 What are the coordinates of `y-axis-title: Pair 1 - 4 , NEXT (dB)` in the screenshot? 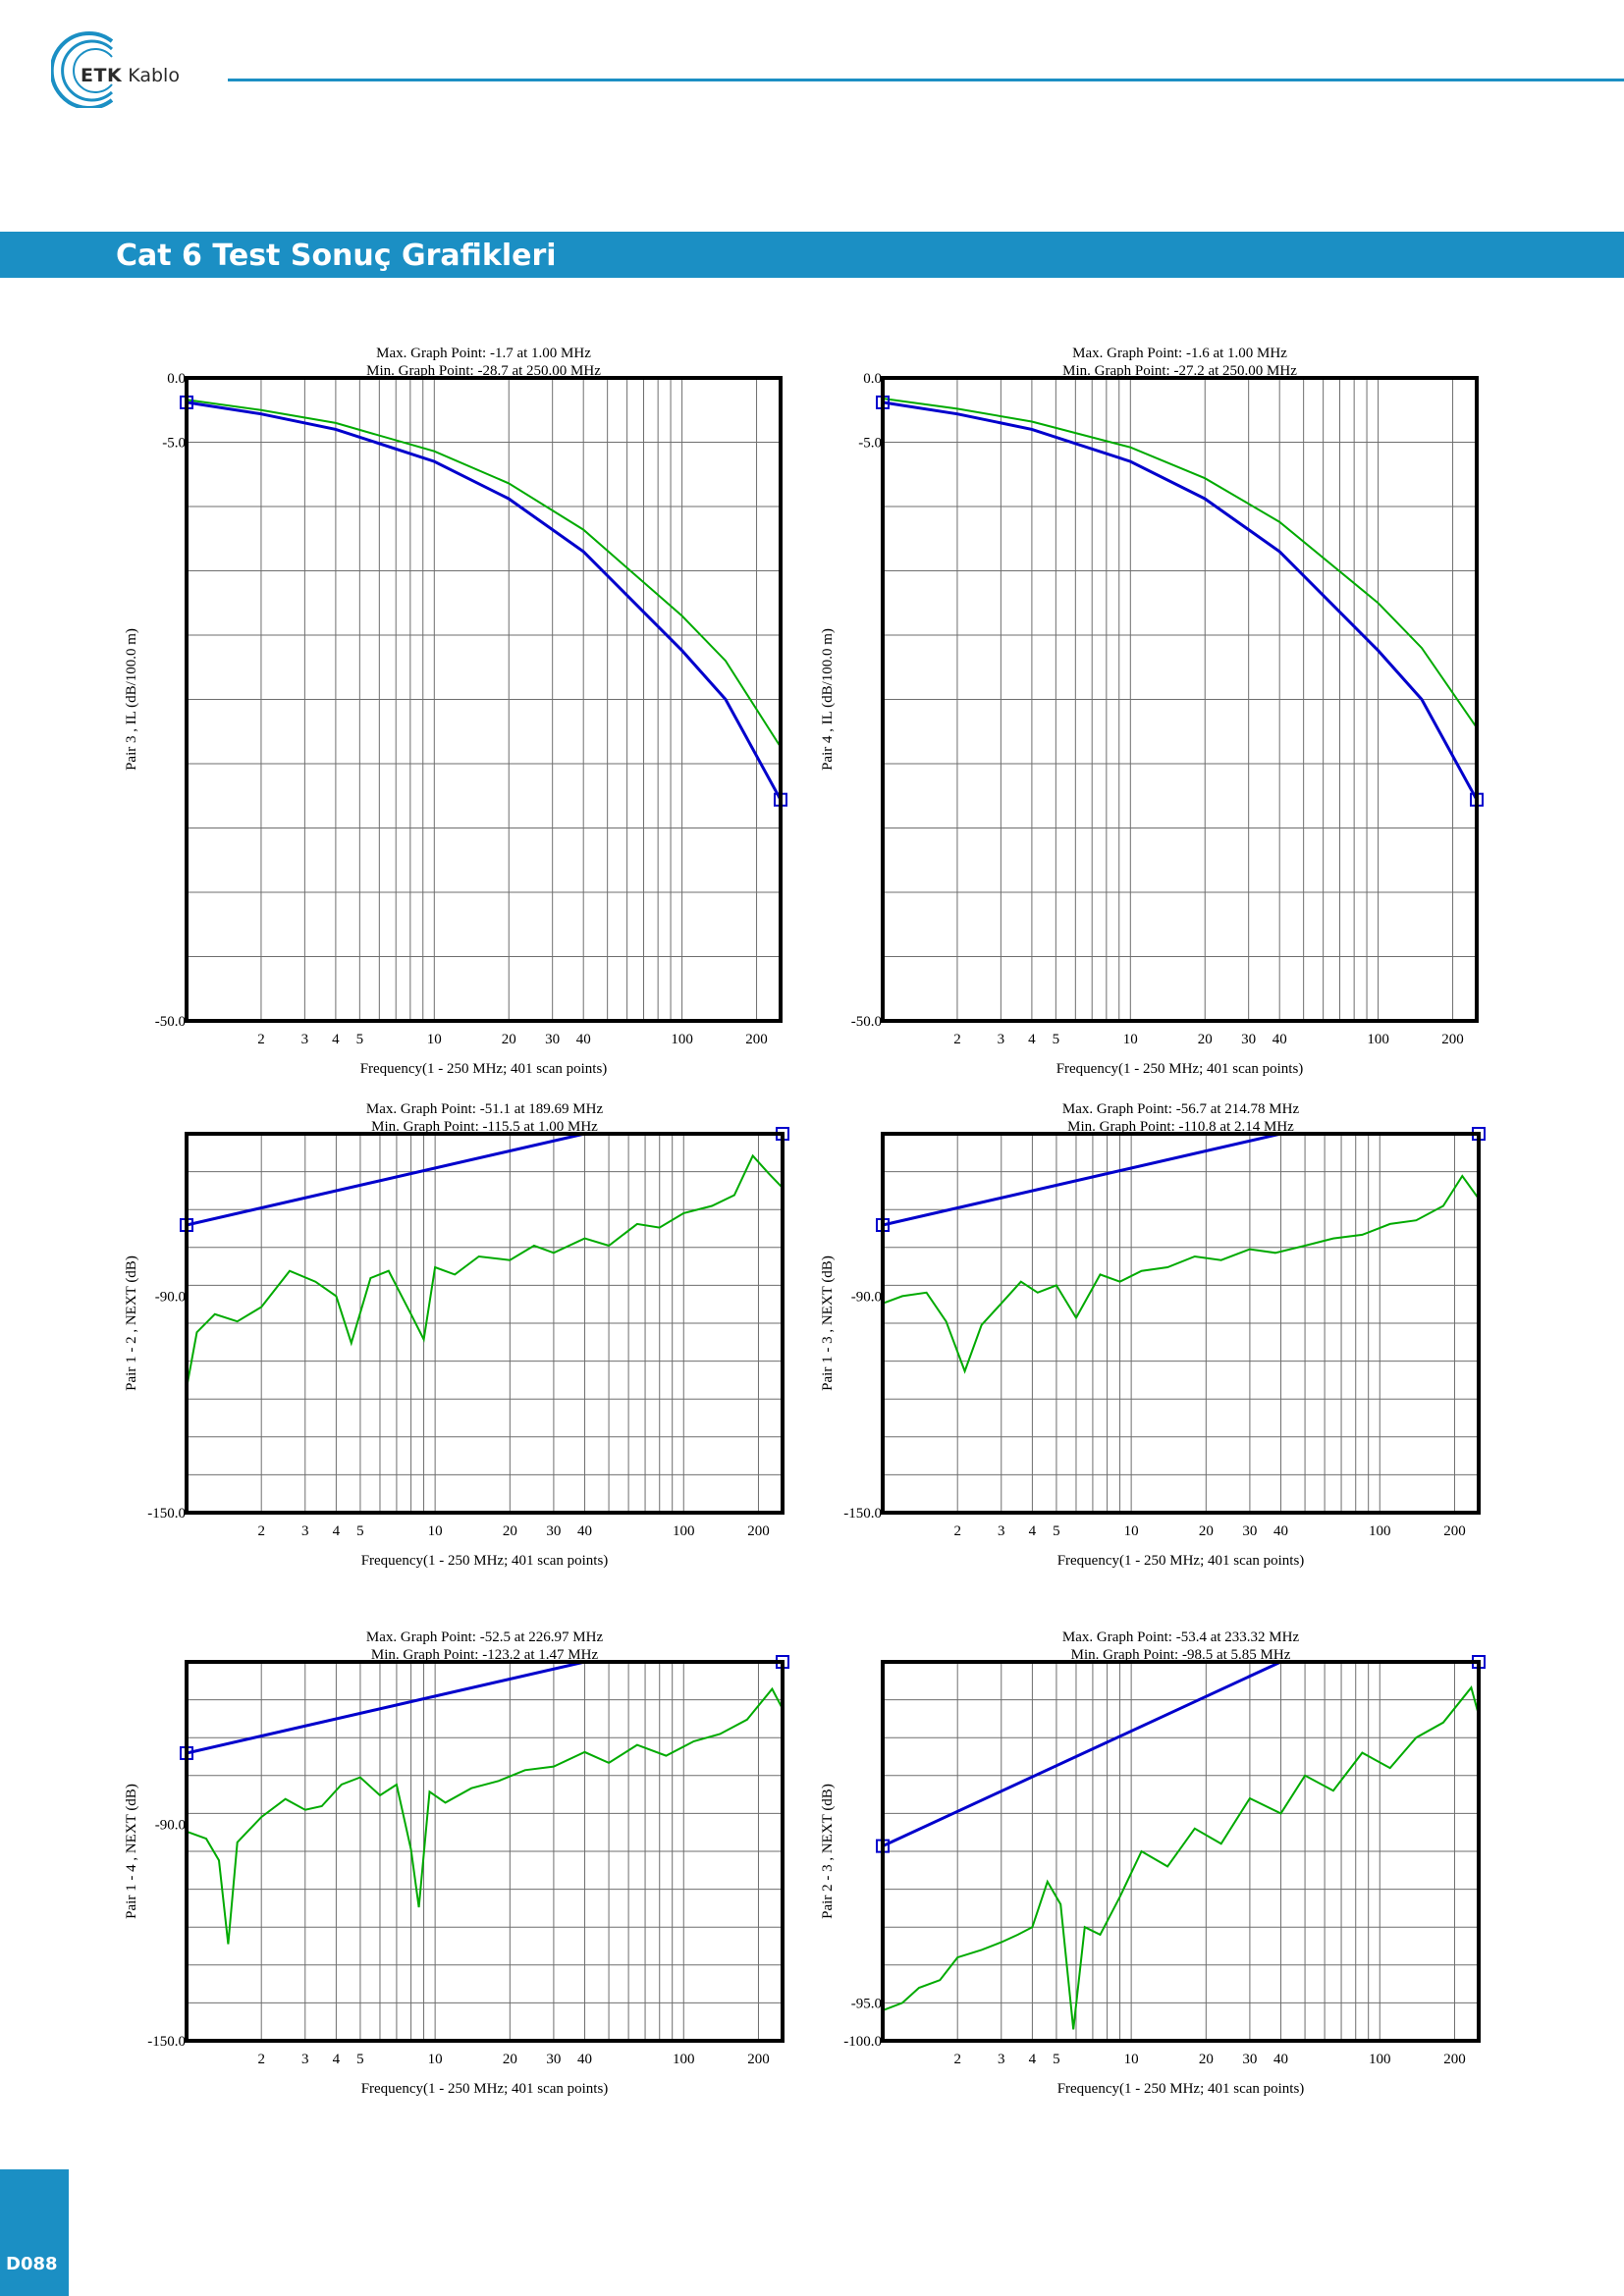 It's located at (131, 1852).